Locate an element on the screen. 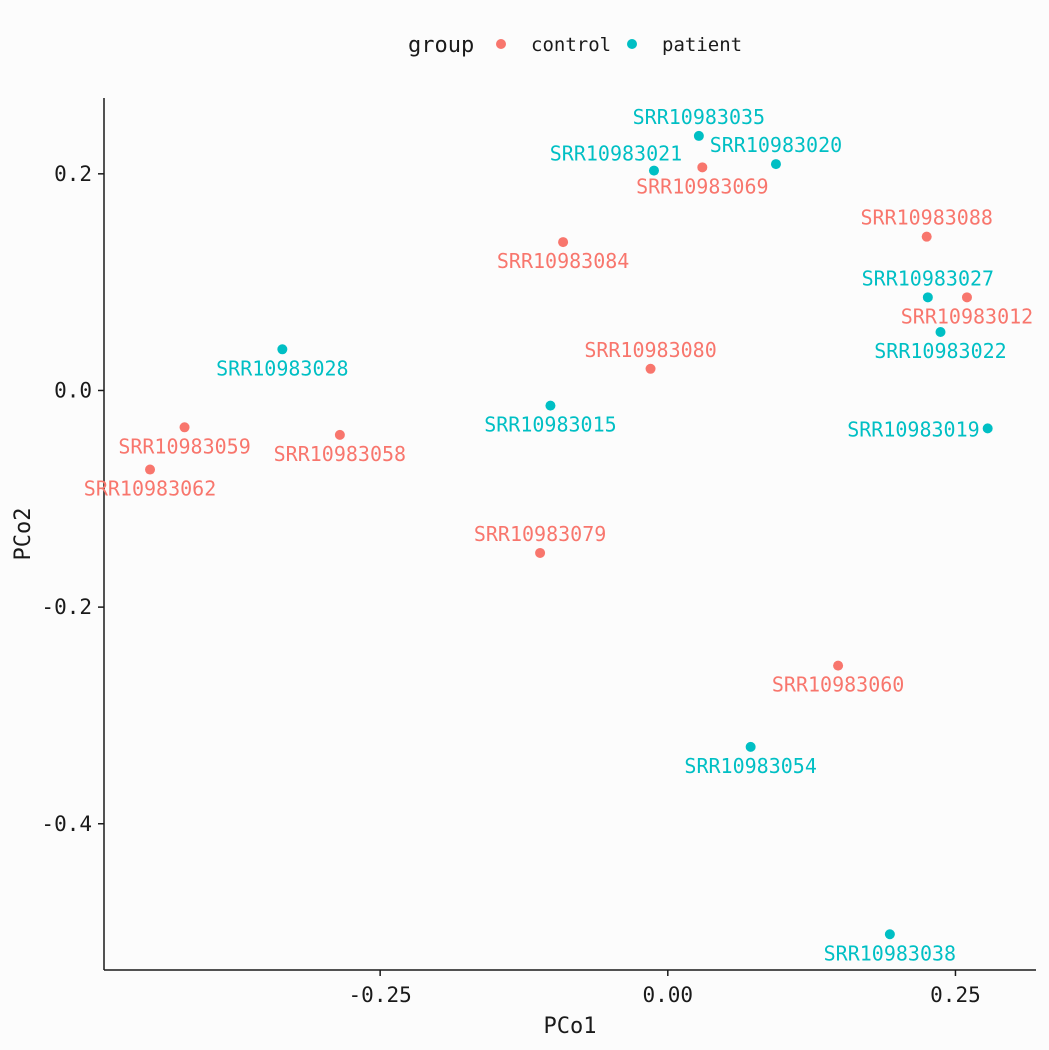  legend-label-patient: patient is located at coordinates (702, 45).